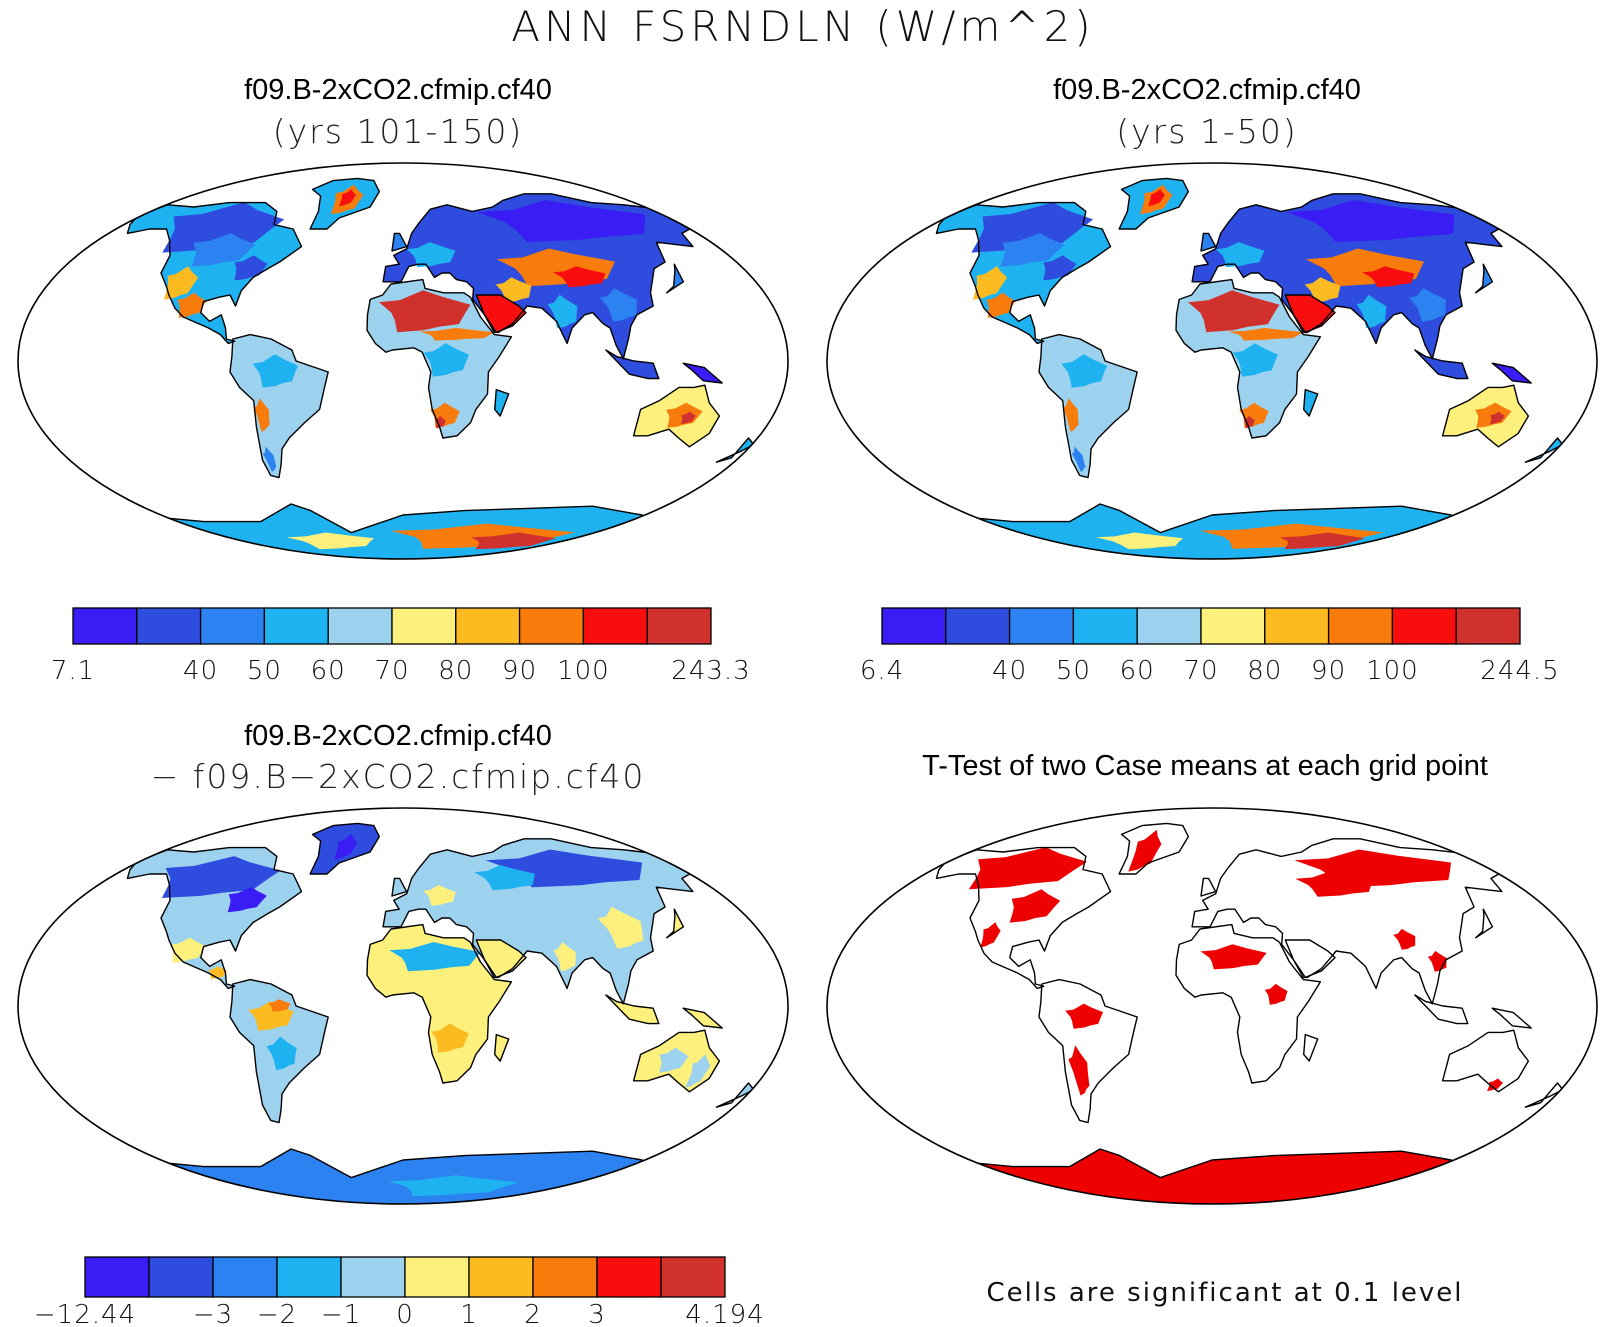 The image size is (1606, 1327). Describe the element at coordinates (399, 242) in the screenshot. I see `land-uk` at that location.